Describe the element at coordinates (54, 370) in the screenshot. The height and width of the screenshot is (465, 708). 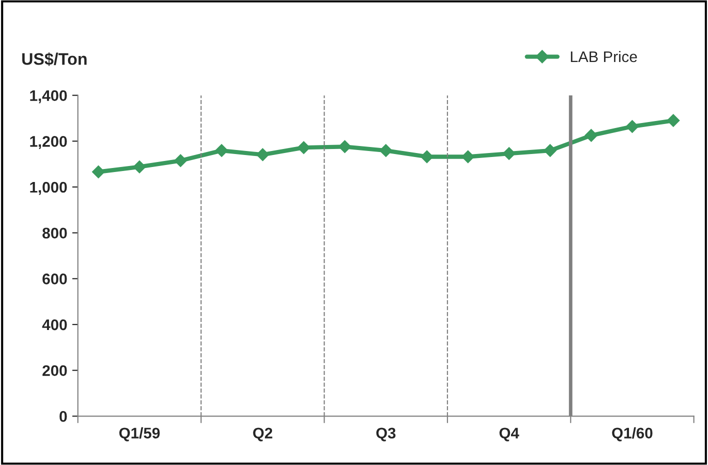
I see `y-tick-label: 200` at that location.